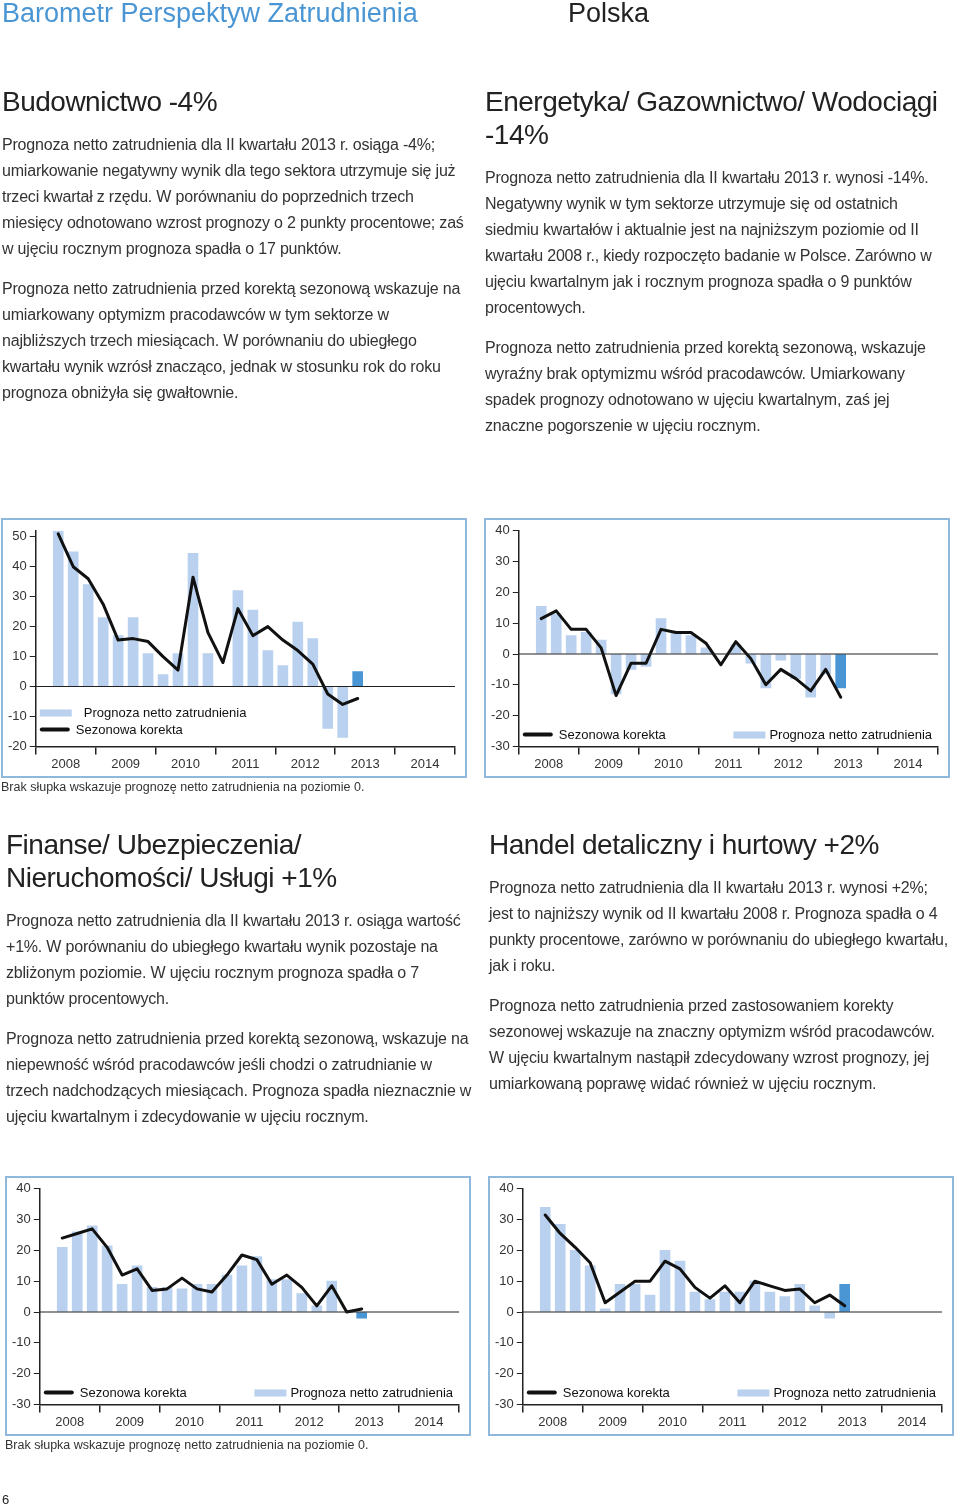  Describe the element at coordinates (609, 14) in the screenshot. I see `text: Polska` at that location.